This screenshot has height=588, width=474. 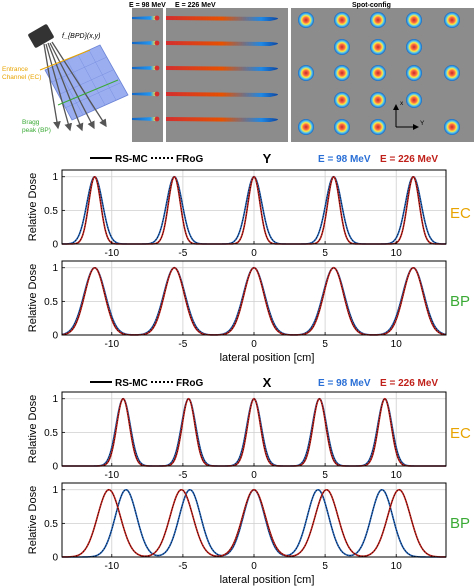 I want to click on bp-schematic-label-2: peak (BP), so click(x=36, y=130).